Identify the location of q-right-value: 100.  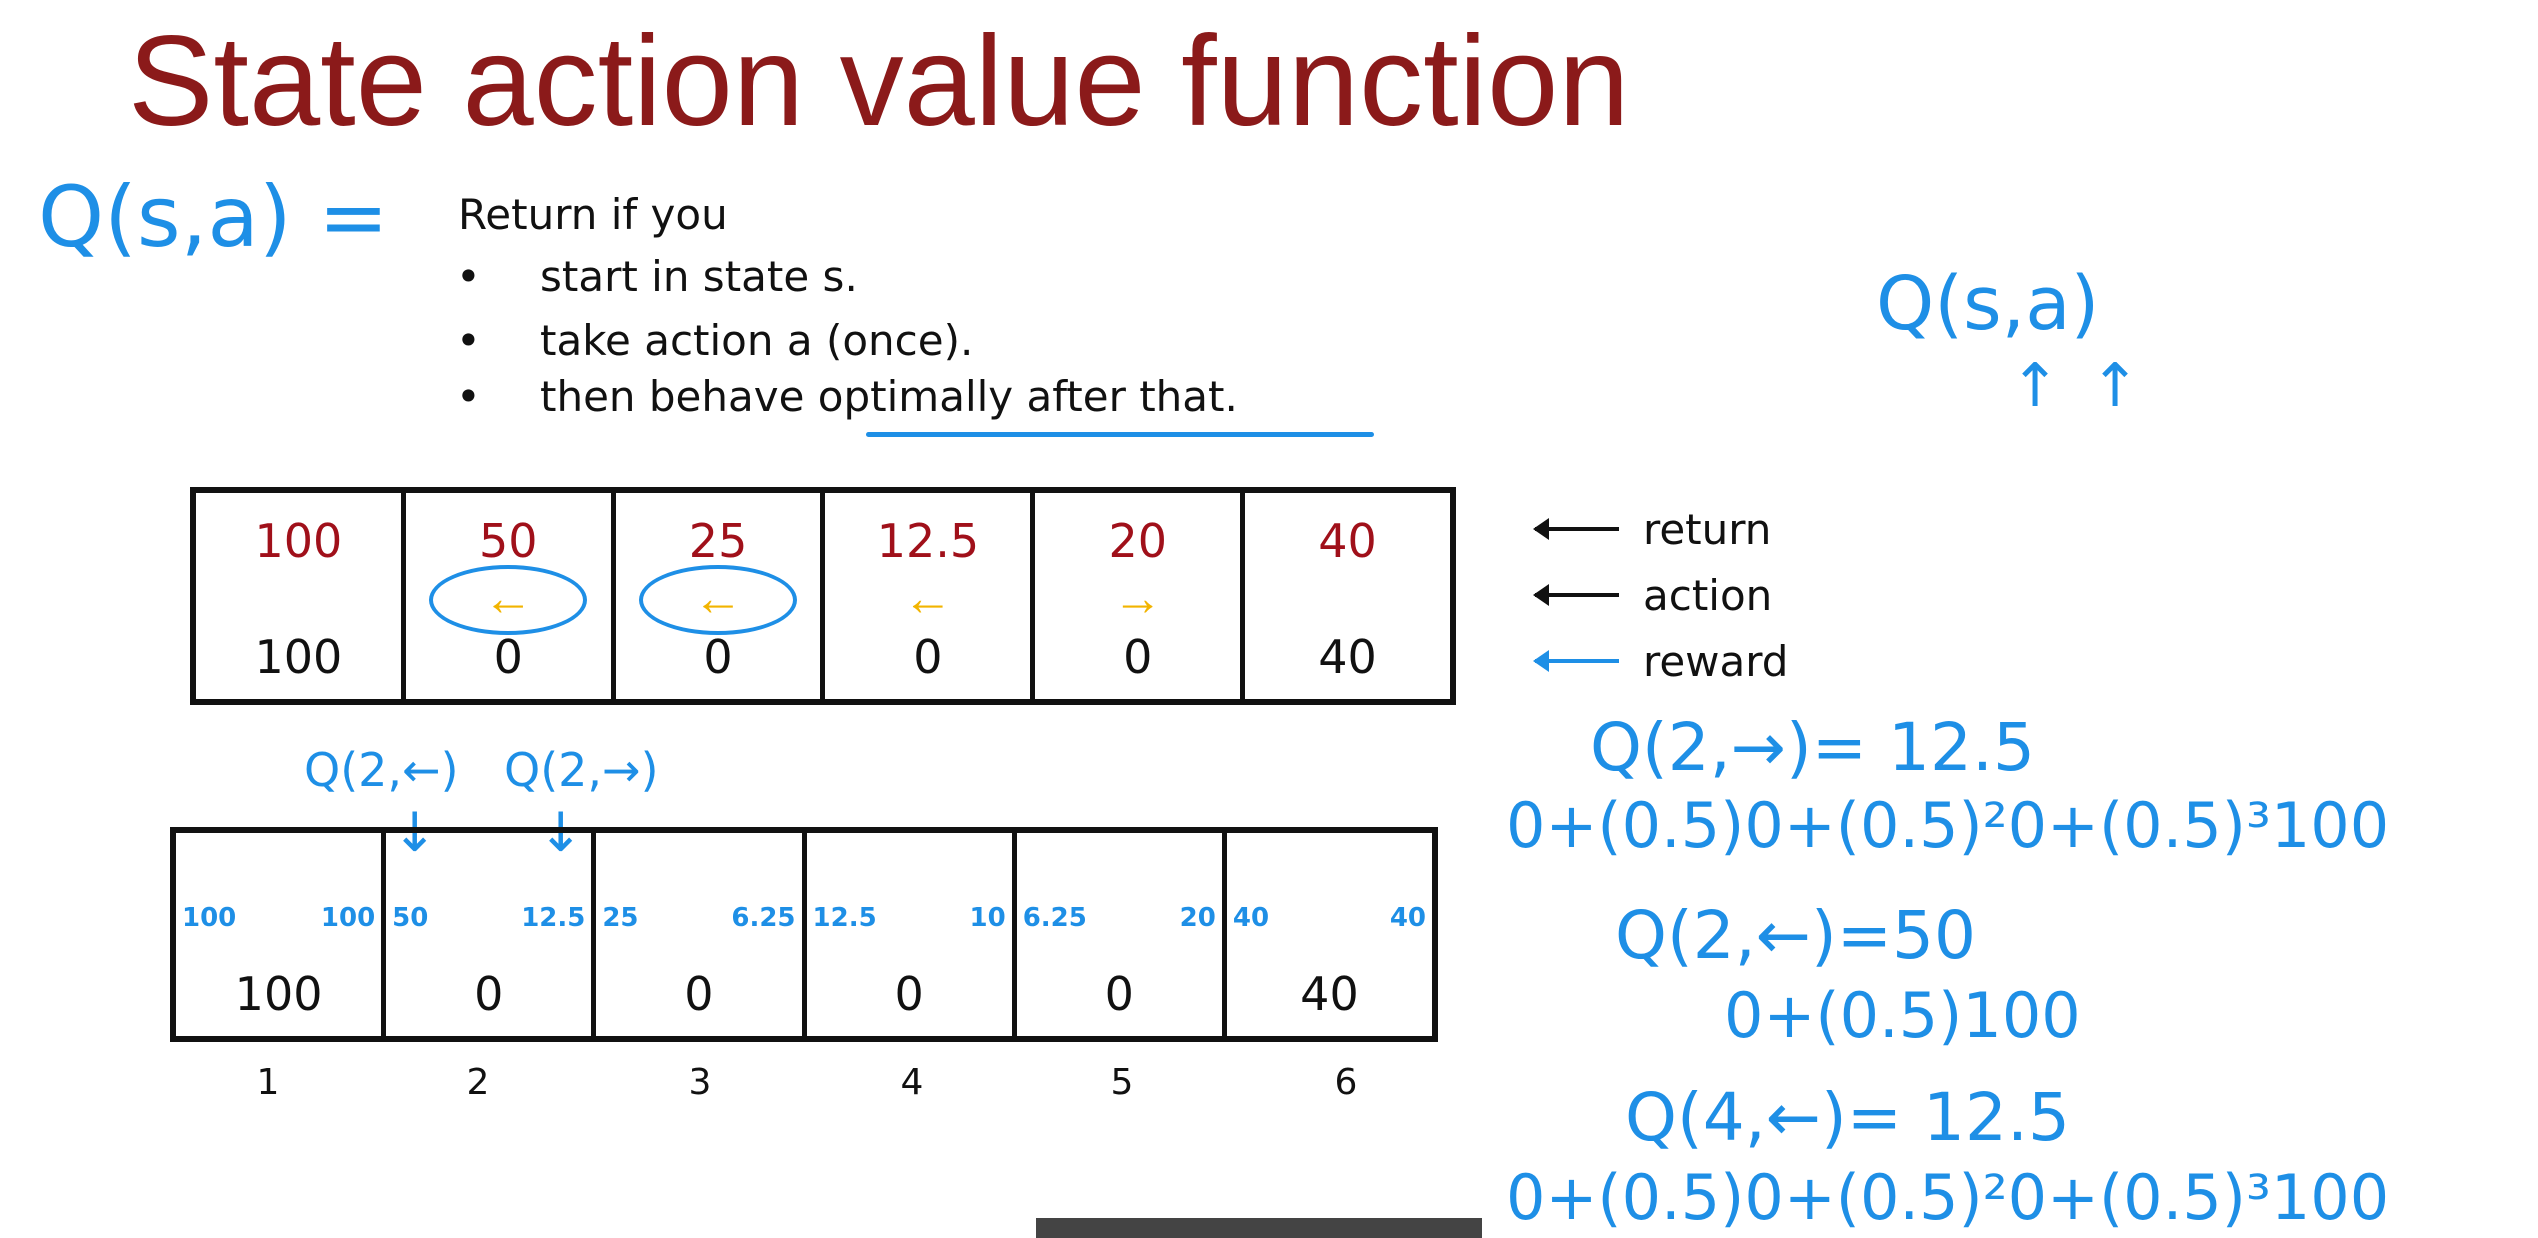
(348, 918).